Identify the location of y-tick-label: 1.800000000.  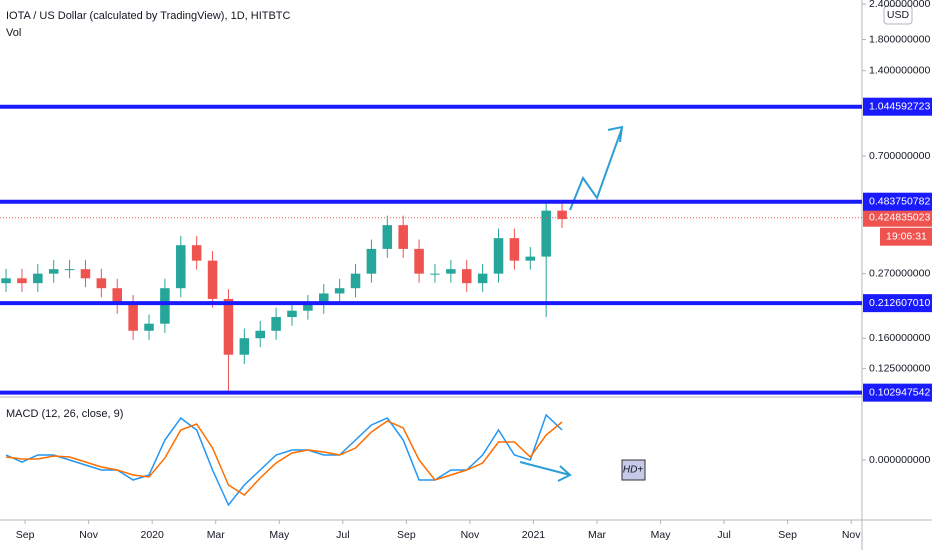
(899, 39).